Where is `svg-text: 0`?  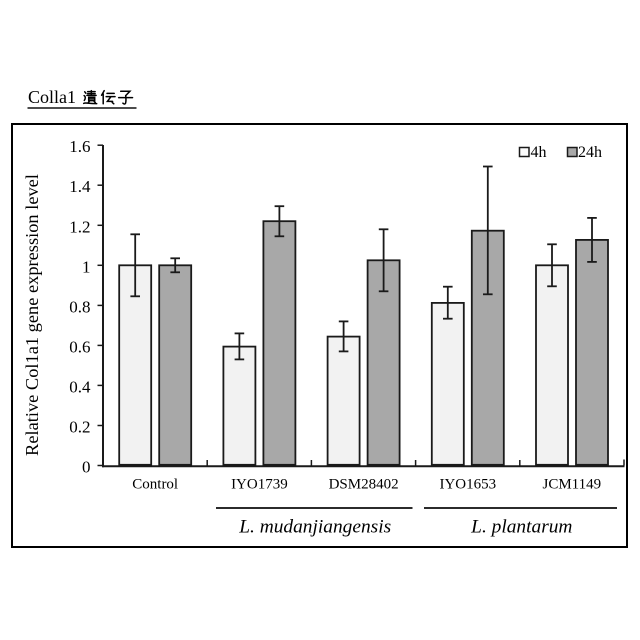
svg-text: 0 is located at coordinates (86, 467).